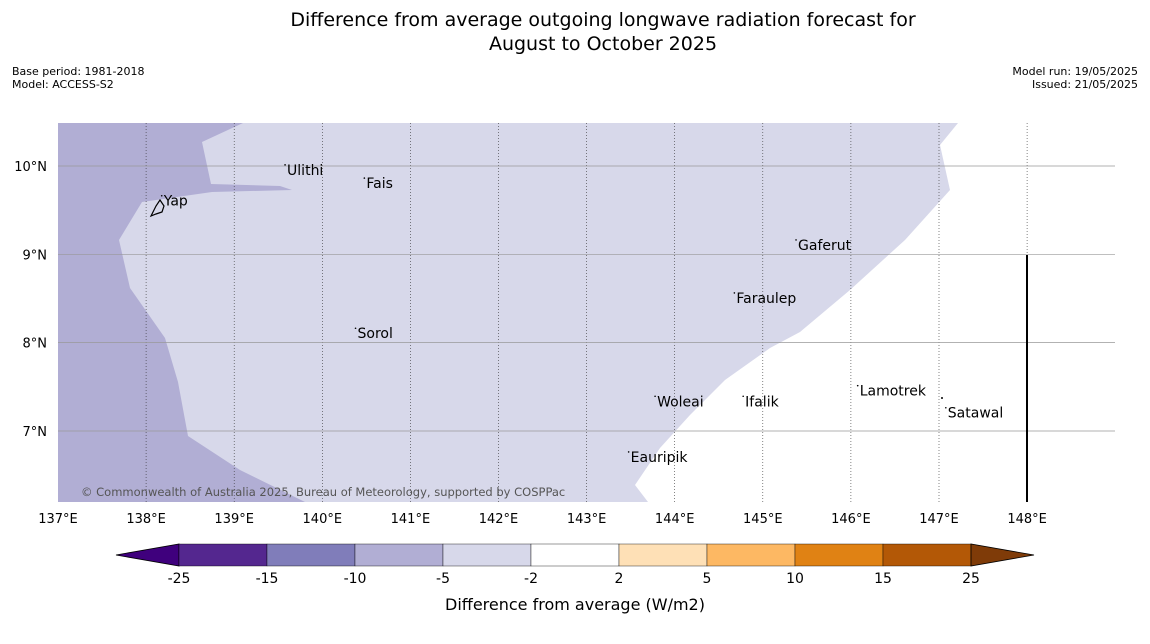 This screenshot has height=644, width=1150. I want to click on place-label: Sorol, so click(375, 334).